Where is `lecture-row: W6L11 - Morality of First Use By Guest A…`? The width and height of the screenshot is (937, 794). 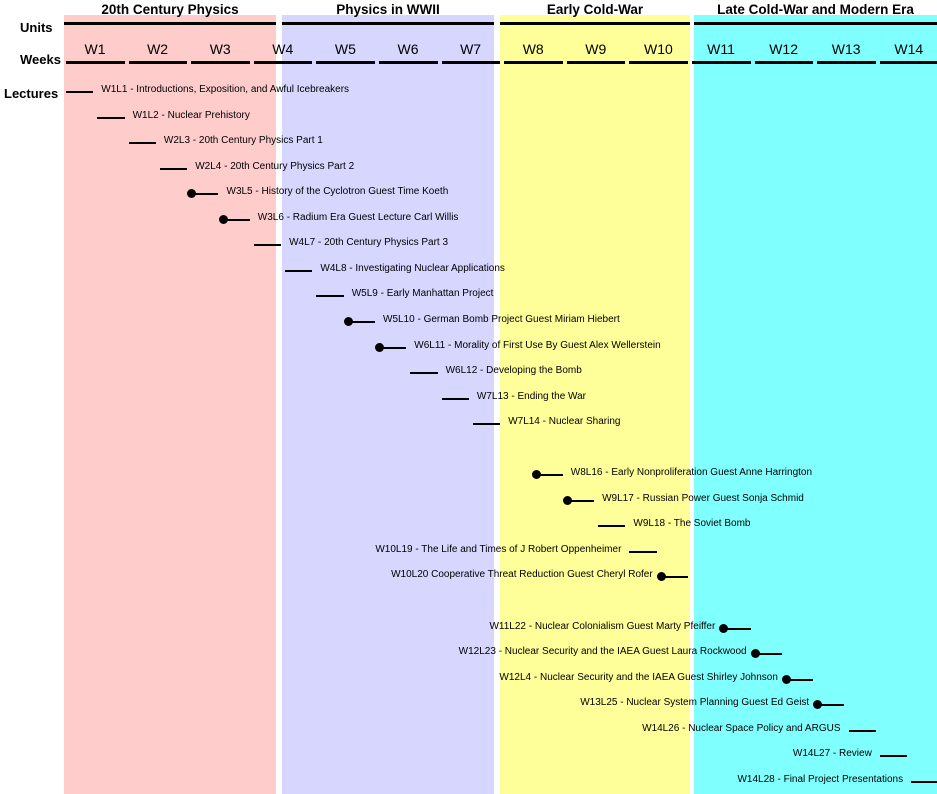 lecture-row: W6L11 - Morality of First Use By Guest A… is located at coordinates (468, 347).